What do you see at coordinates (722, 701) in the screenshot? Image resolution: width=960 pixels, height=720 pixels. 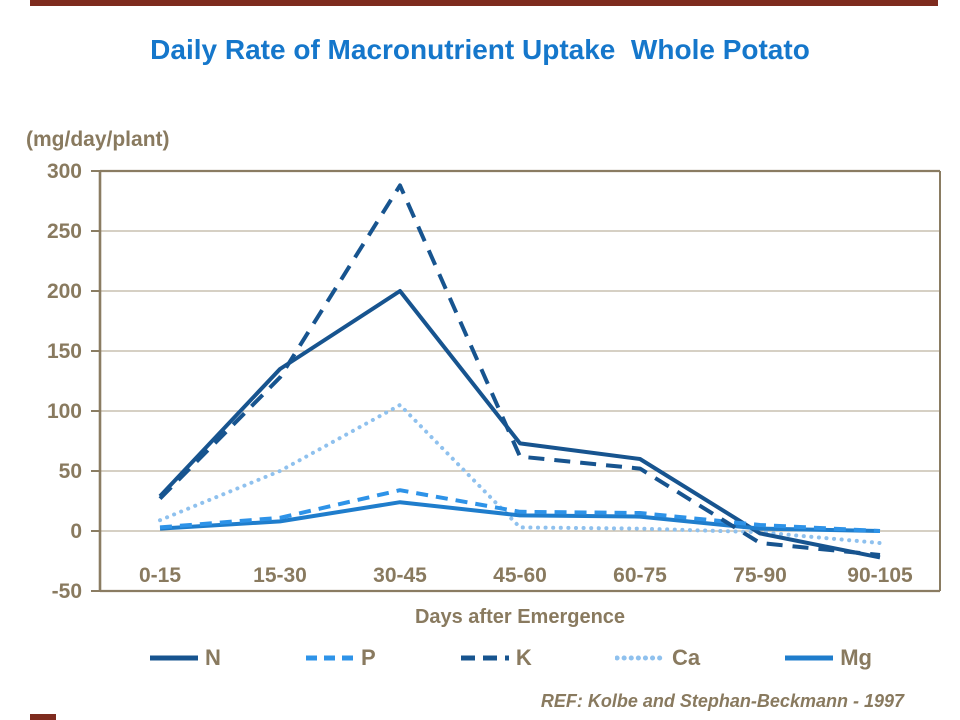 I see `reference-note: REF: Kolbe and Stephan-Beckmann - 1997` at bounding box center [722, 701].